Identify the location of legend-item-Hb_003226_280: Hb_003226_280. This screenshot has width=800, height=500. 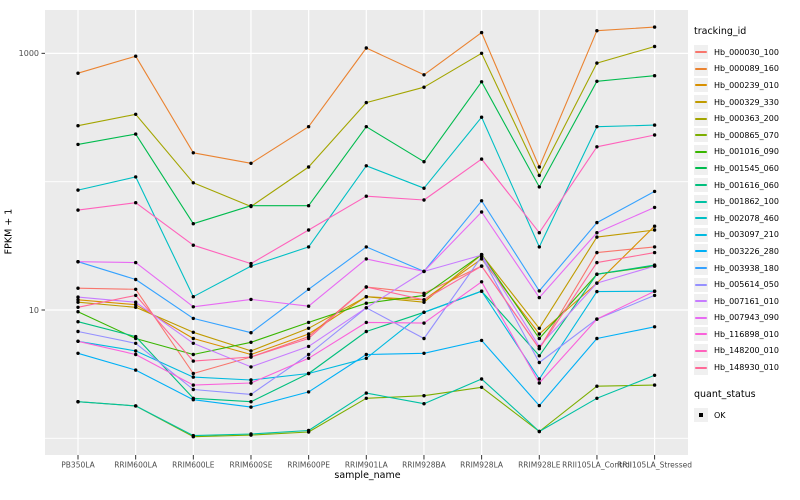
(746, 251).